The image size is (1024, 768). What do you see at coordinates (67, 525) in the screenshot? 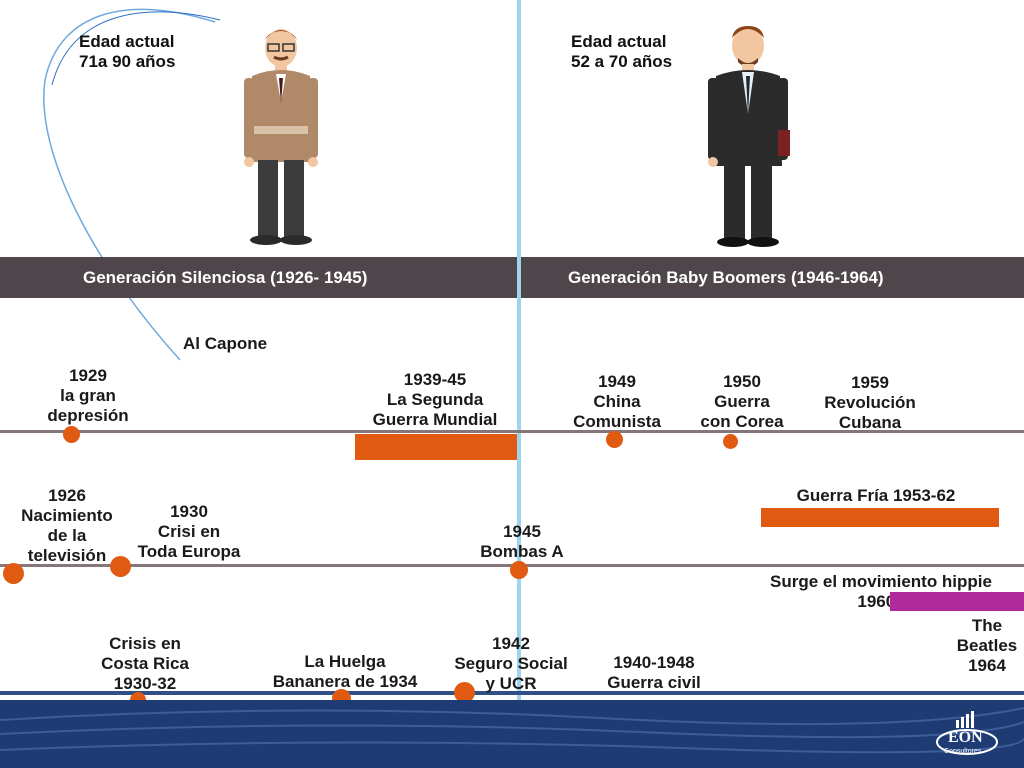
I see `event-1926: 1926 Nacimiento de la televisión` at bounding box center [67, 525].